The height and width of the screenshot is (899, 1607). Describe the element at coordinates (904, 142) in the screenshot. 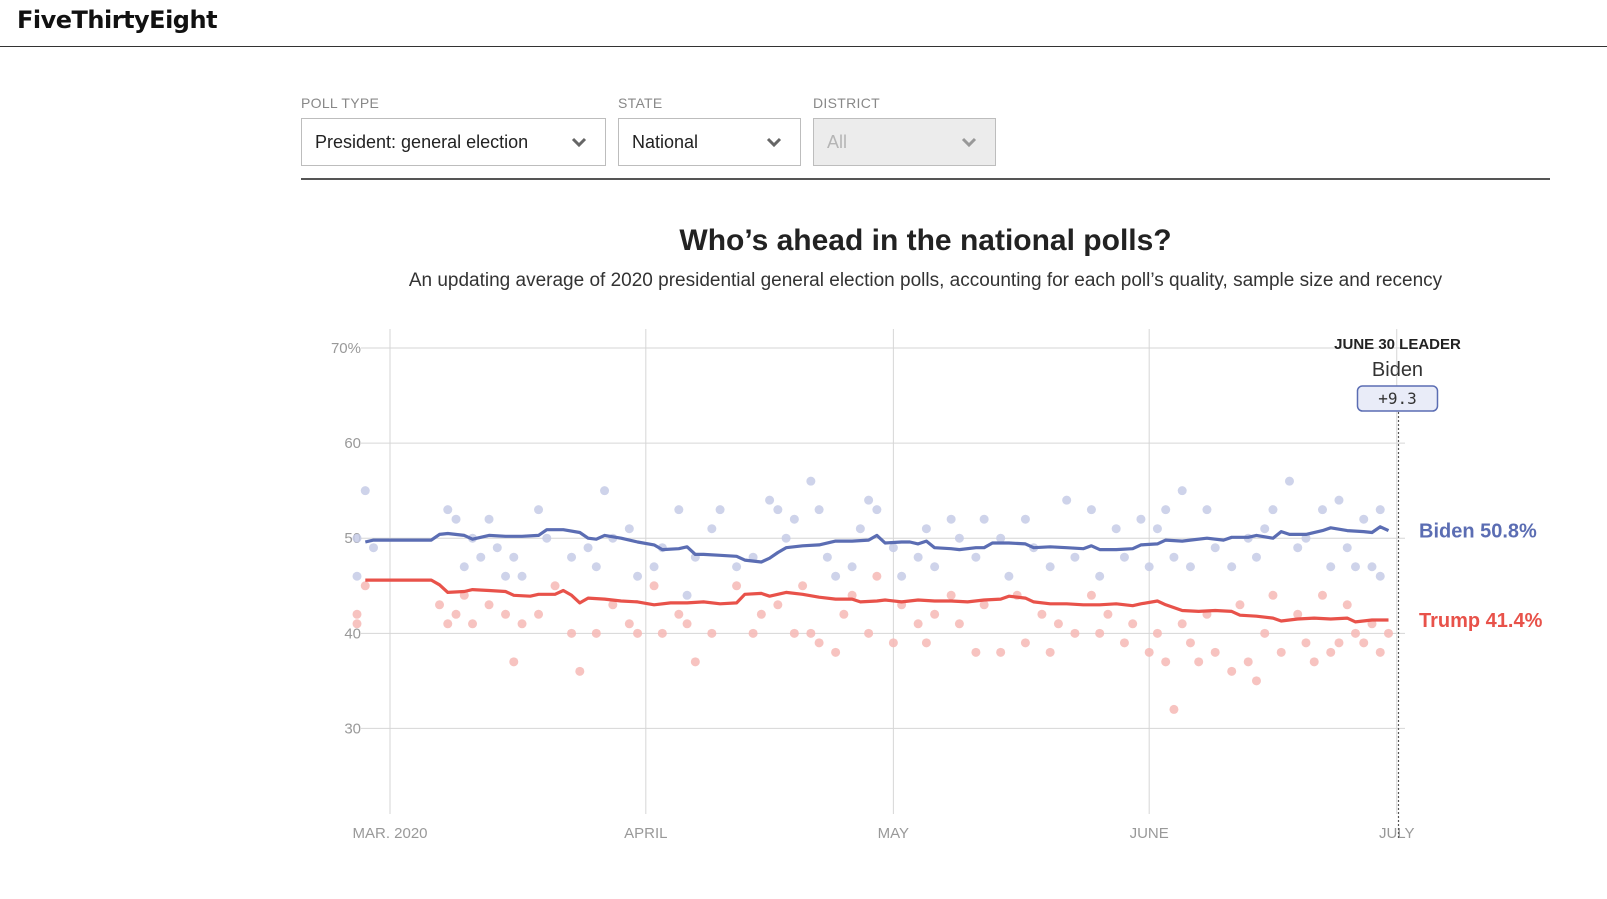

I see `district-select: All` at that location.